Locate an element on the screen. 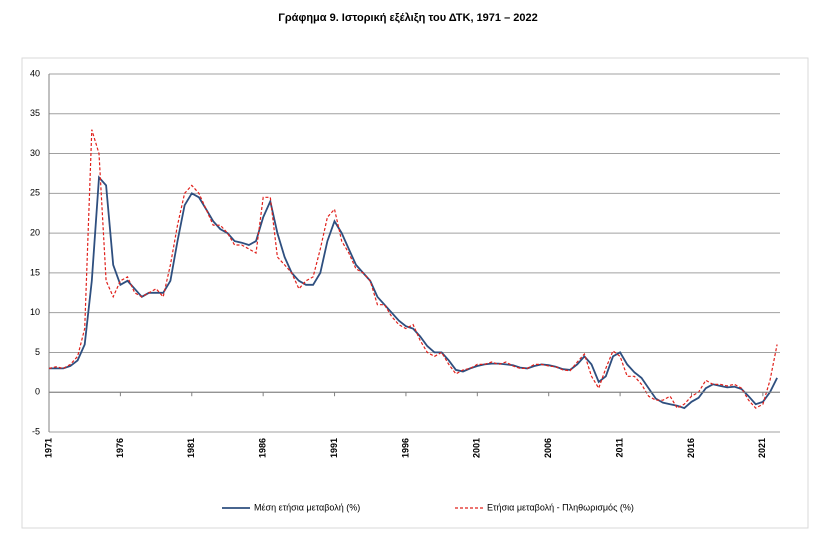  x-tick-label: 1981 is located at coordinates (191, 448).